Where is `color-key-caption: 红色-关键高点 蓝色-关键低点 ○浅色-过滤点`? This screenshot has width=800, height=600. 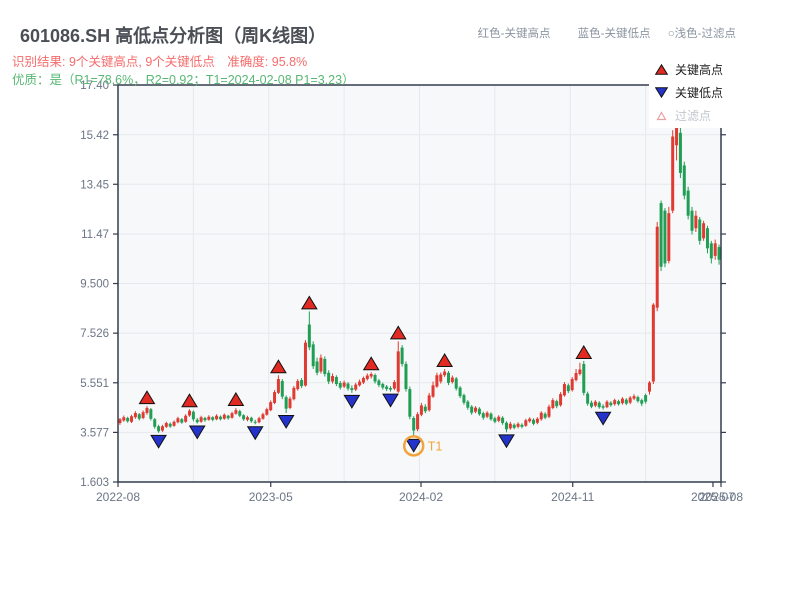
color-key-caption: 红色-关键高点 蓝色-关键低点 ○浅色-过滤点 is located at coordinates (607, 33).